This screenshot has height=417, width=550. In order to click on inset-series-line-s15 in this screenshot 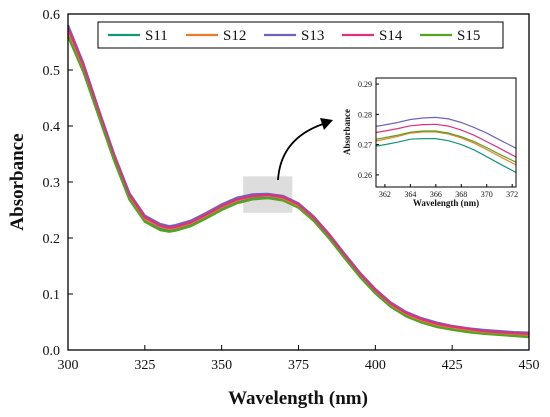, I will do `click(446, 146)`.